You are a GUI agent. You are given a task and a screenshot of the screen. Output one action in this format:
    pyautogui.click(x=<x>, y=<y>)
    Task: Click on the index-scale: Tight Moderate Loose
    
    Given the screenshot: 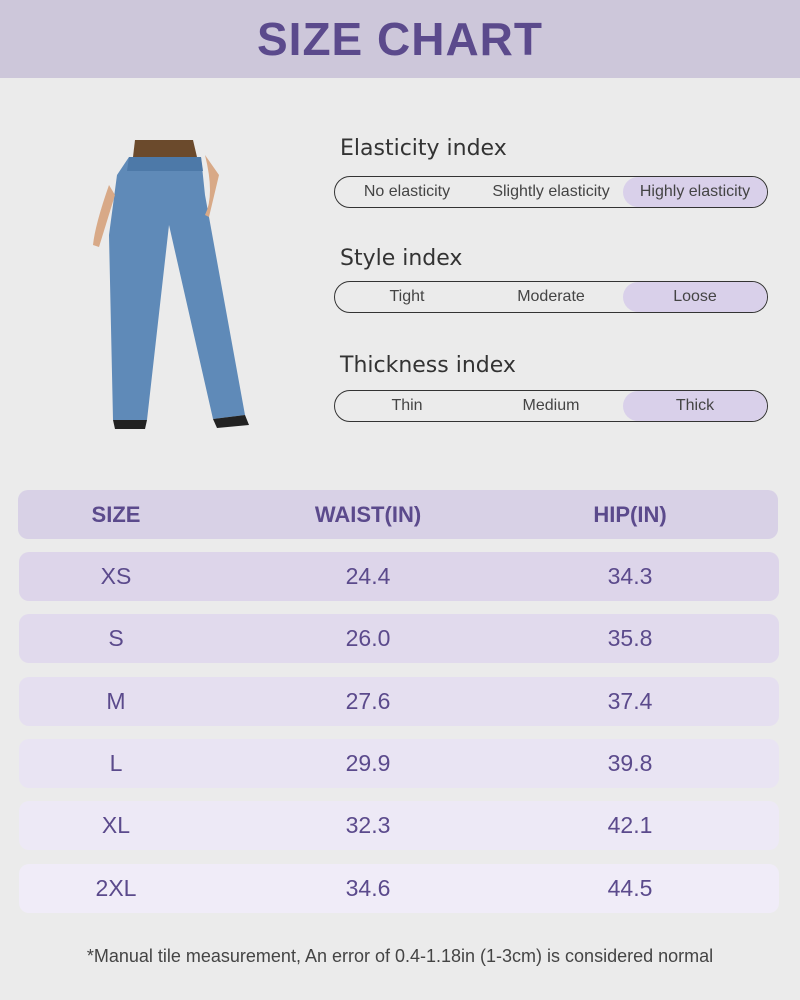 What is the action you would take?
    pyautogui.click(x=551, y=297)
    